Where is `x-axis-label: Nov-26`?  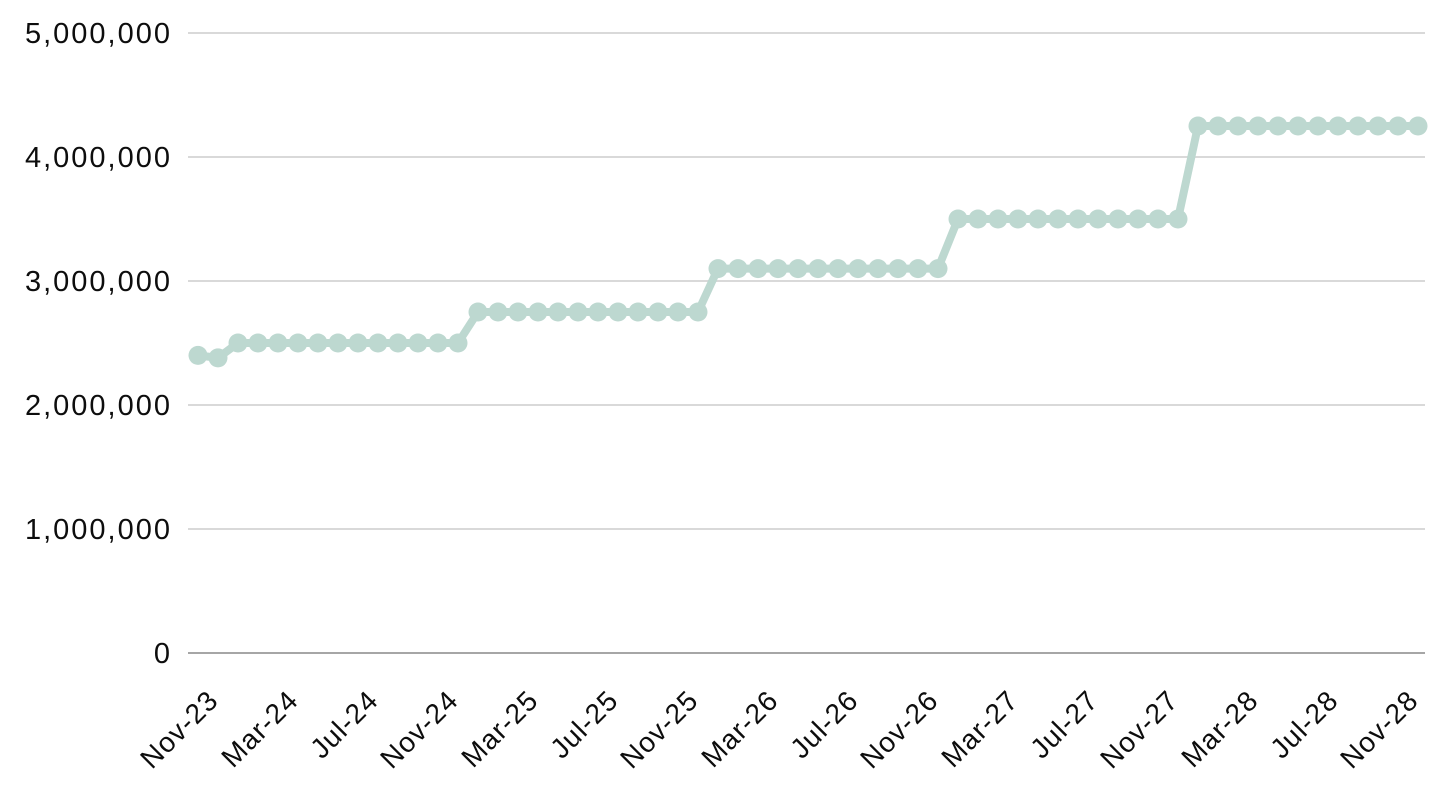
x-axis-label: Nov-26 is located at coordinates (899, 729).